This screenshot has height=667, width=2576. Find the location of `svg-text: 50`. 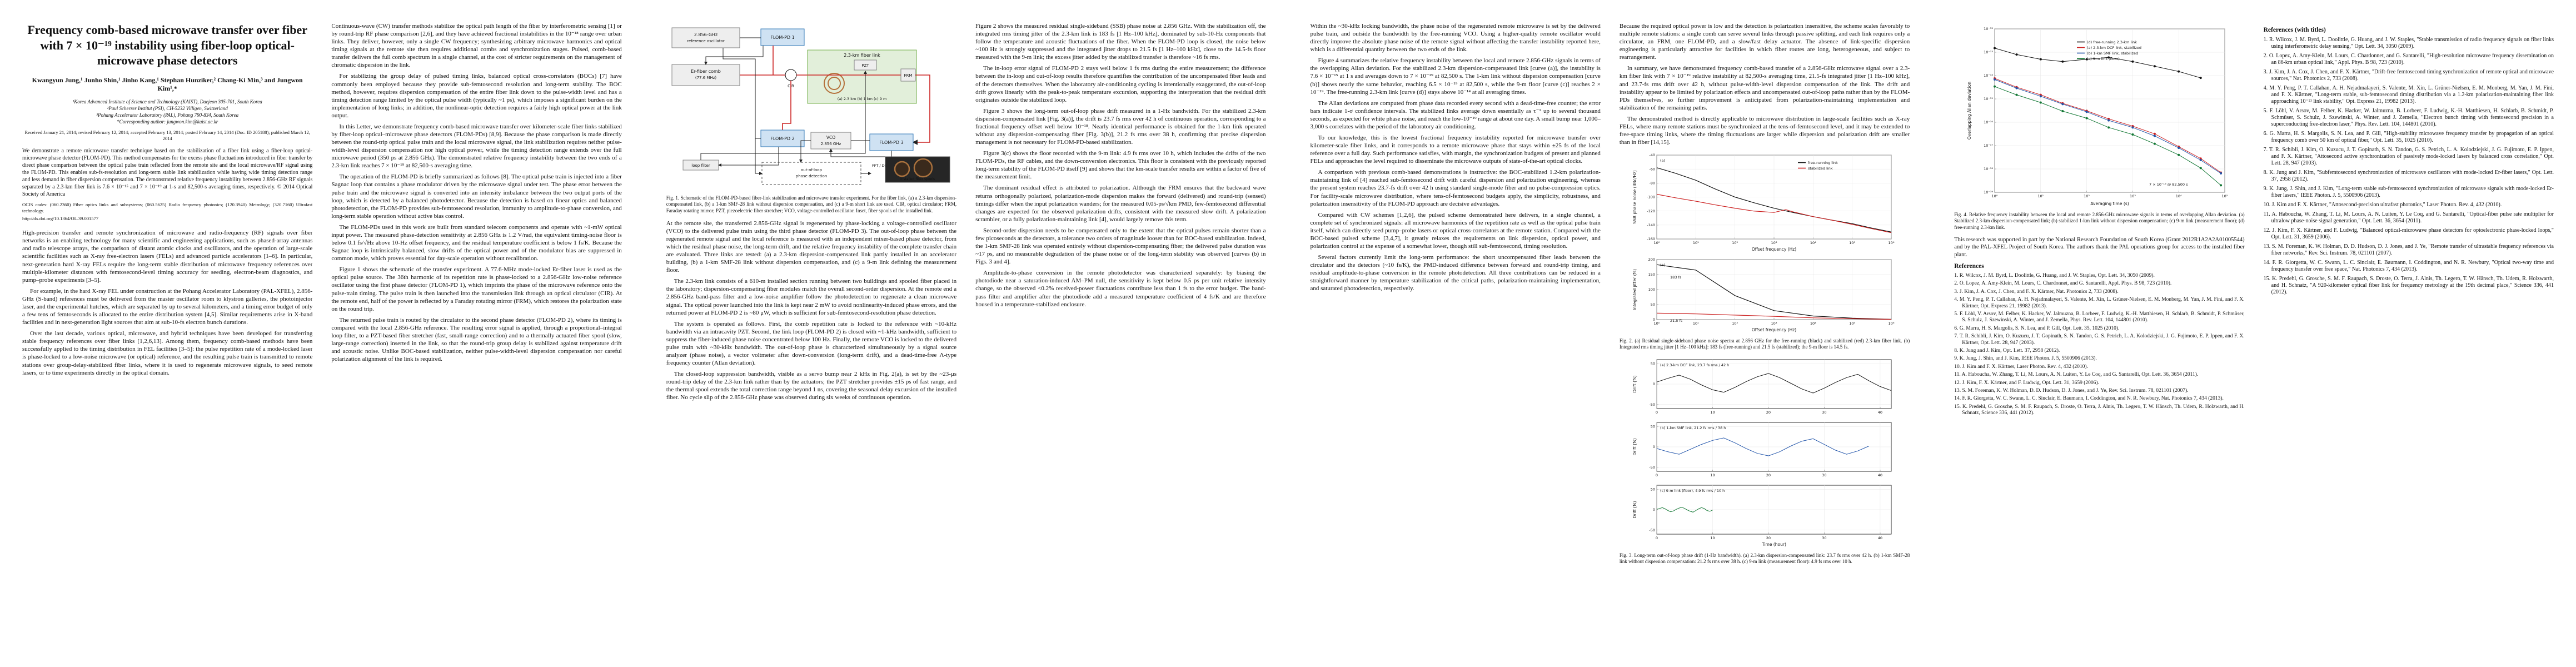

svg-text: 50 is located at coordinates (1653, 489).